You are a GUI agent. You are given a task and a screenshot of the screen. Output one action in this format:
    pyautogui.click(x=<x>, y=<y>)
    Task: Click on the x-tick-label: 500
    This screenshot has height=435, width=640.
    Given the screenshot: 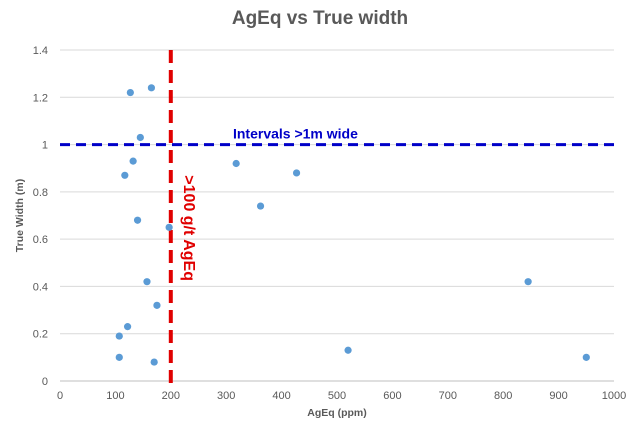 What is the action you would take?
    pyautogui.click(x=337, y=396)
    